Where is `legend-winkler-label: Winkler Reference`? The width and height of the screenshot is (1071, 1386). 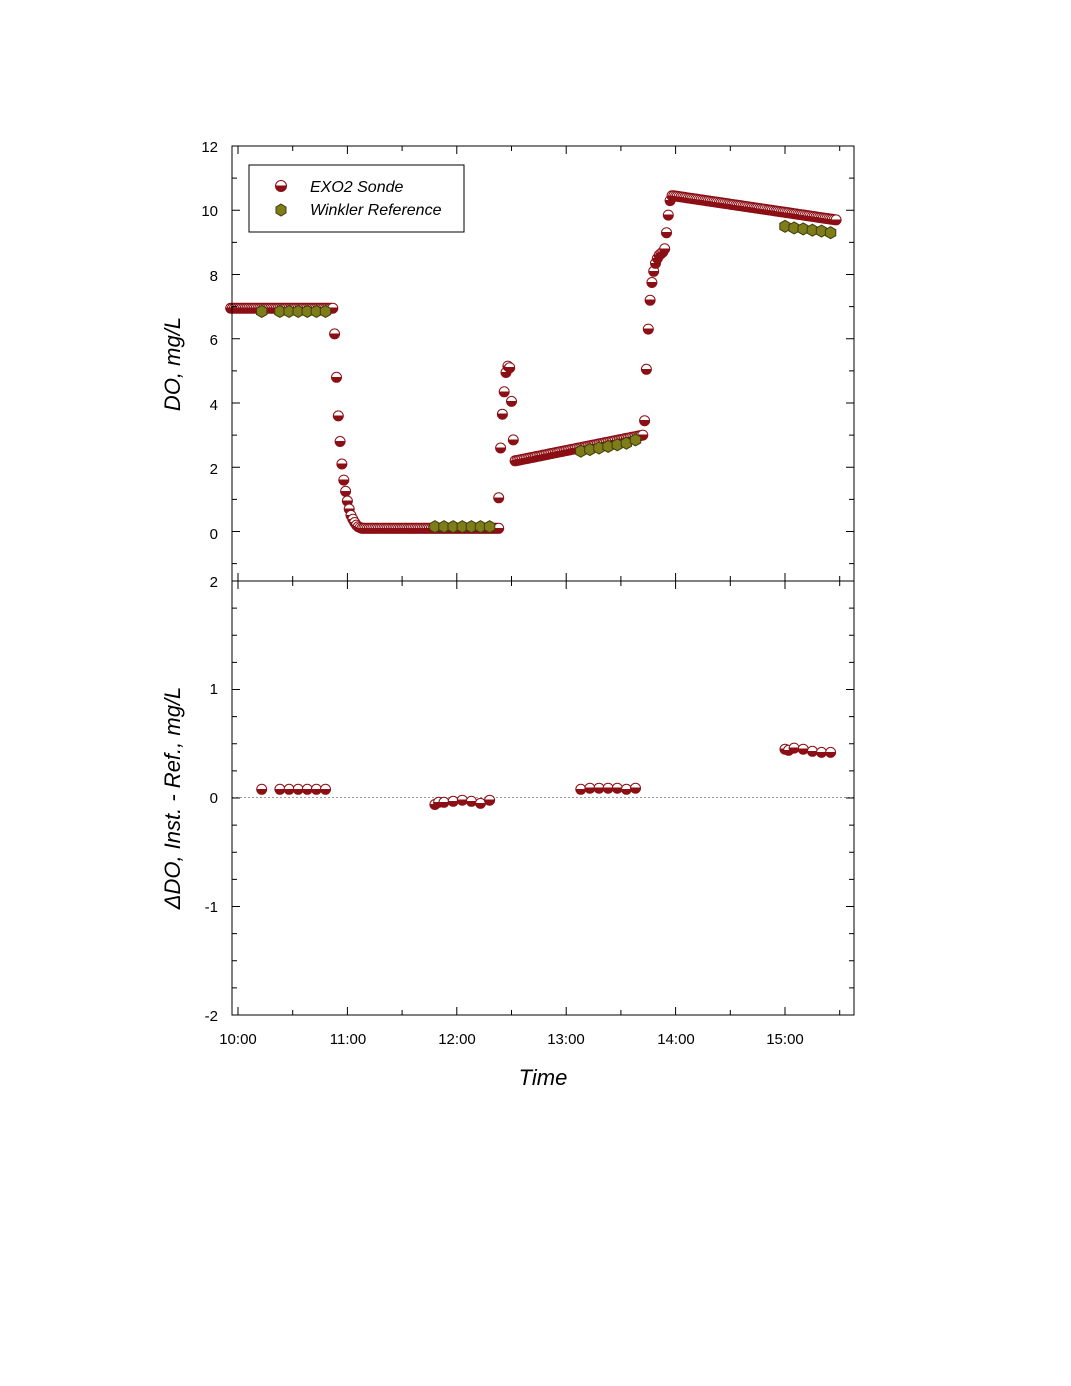
legend-winkler-label: Winkler Reference is located at coordinates (376, 210).